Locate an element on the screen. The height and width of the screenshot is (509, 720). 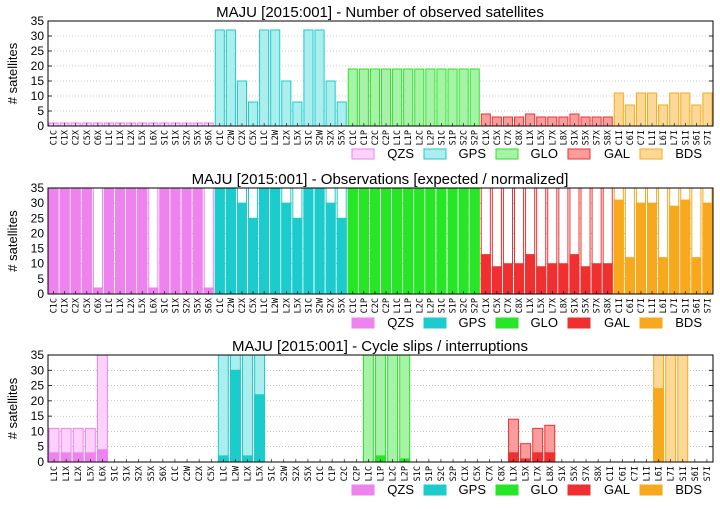
x-tick-label: C6X is located at coordinates (99, 305).